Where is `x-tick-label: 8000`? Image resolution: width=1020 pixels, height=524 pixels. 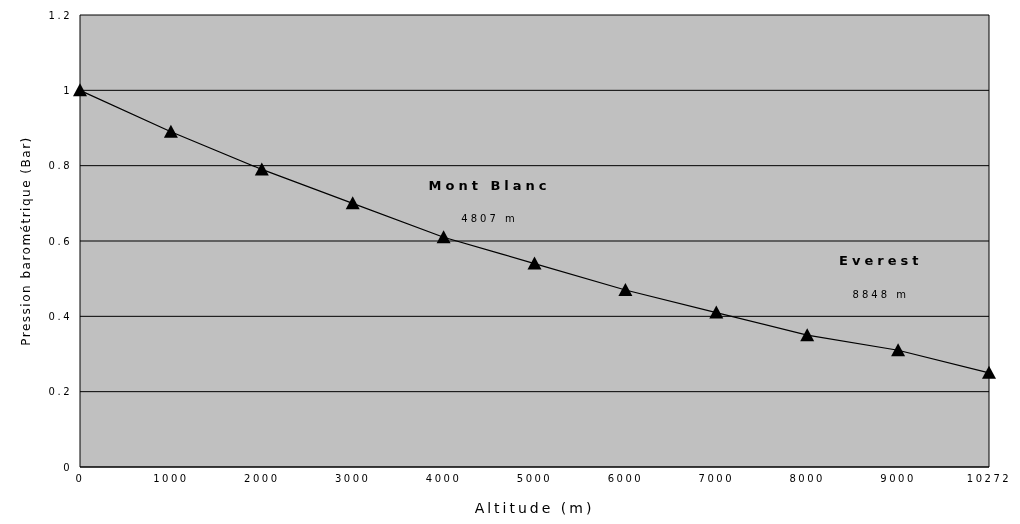 x-tick-label: 8000 is located at coordinates (807, 479).